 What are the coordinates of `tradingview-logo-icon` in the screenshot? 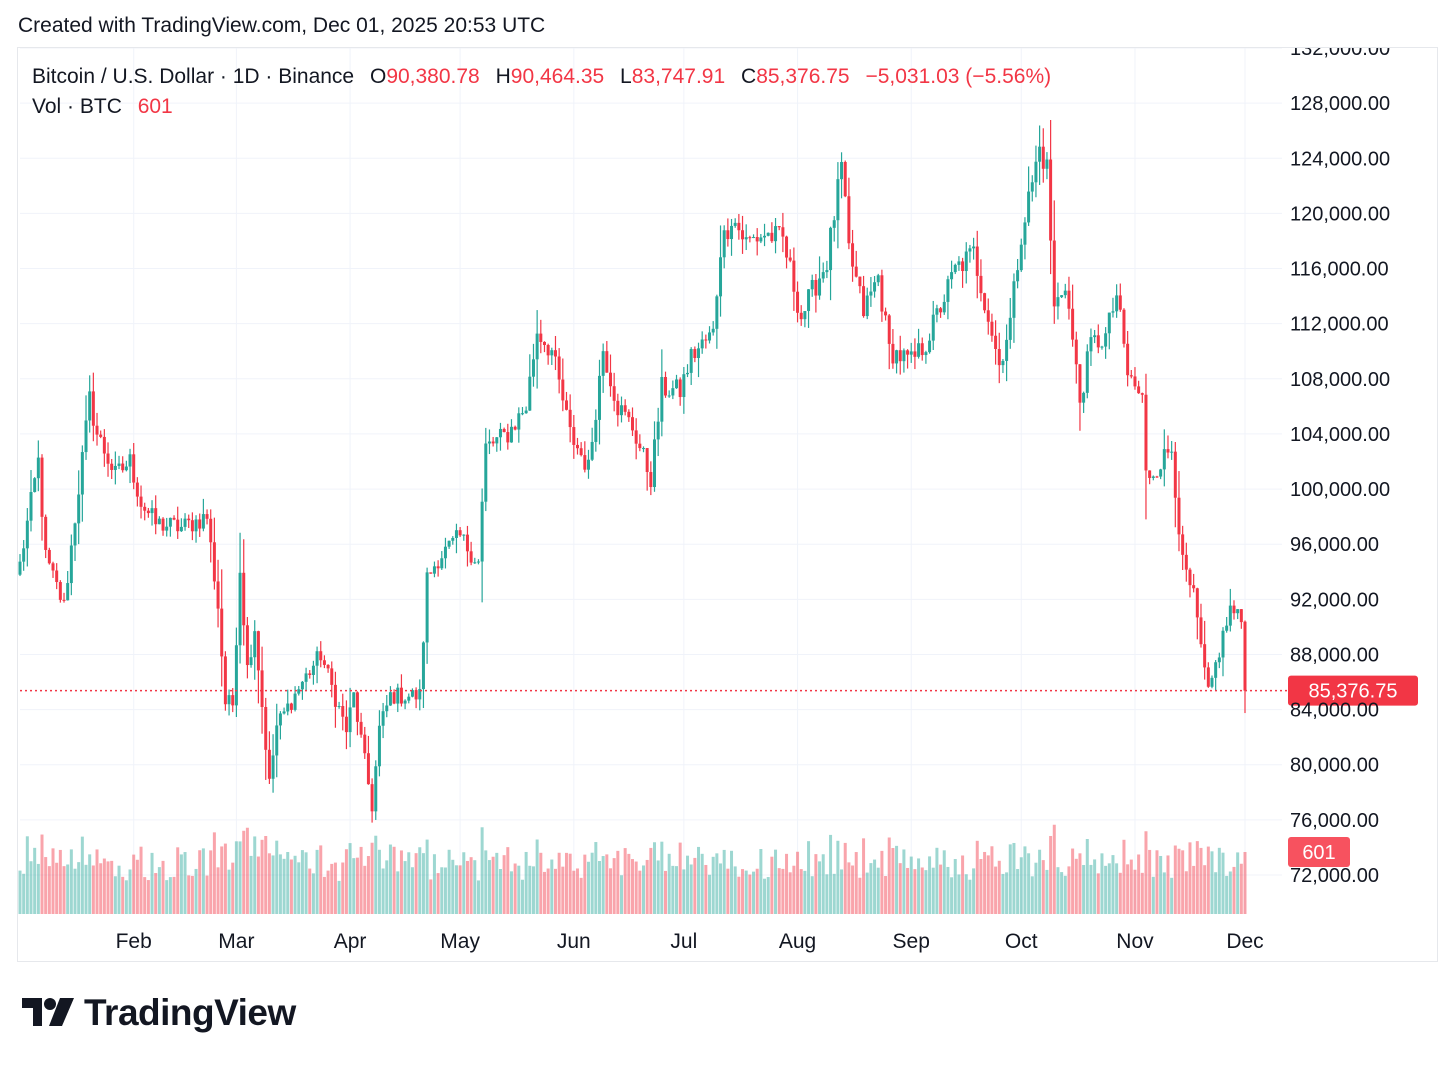 It's located at (48, 1012).